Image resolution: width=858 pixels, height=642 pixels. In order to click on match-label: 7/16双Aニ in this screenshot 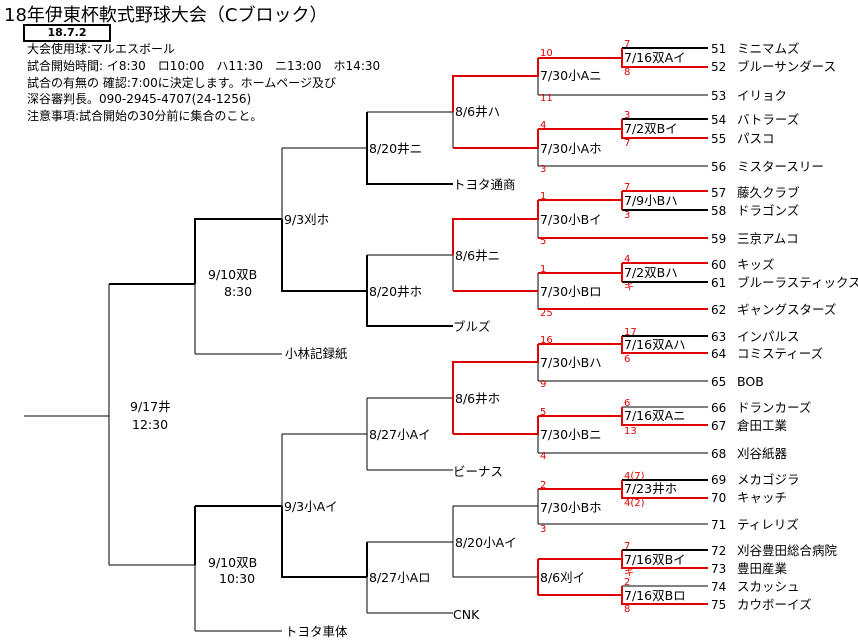, I will do `click(655, 415)`.